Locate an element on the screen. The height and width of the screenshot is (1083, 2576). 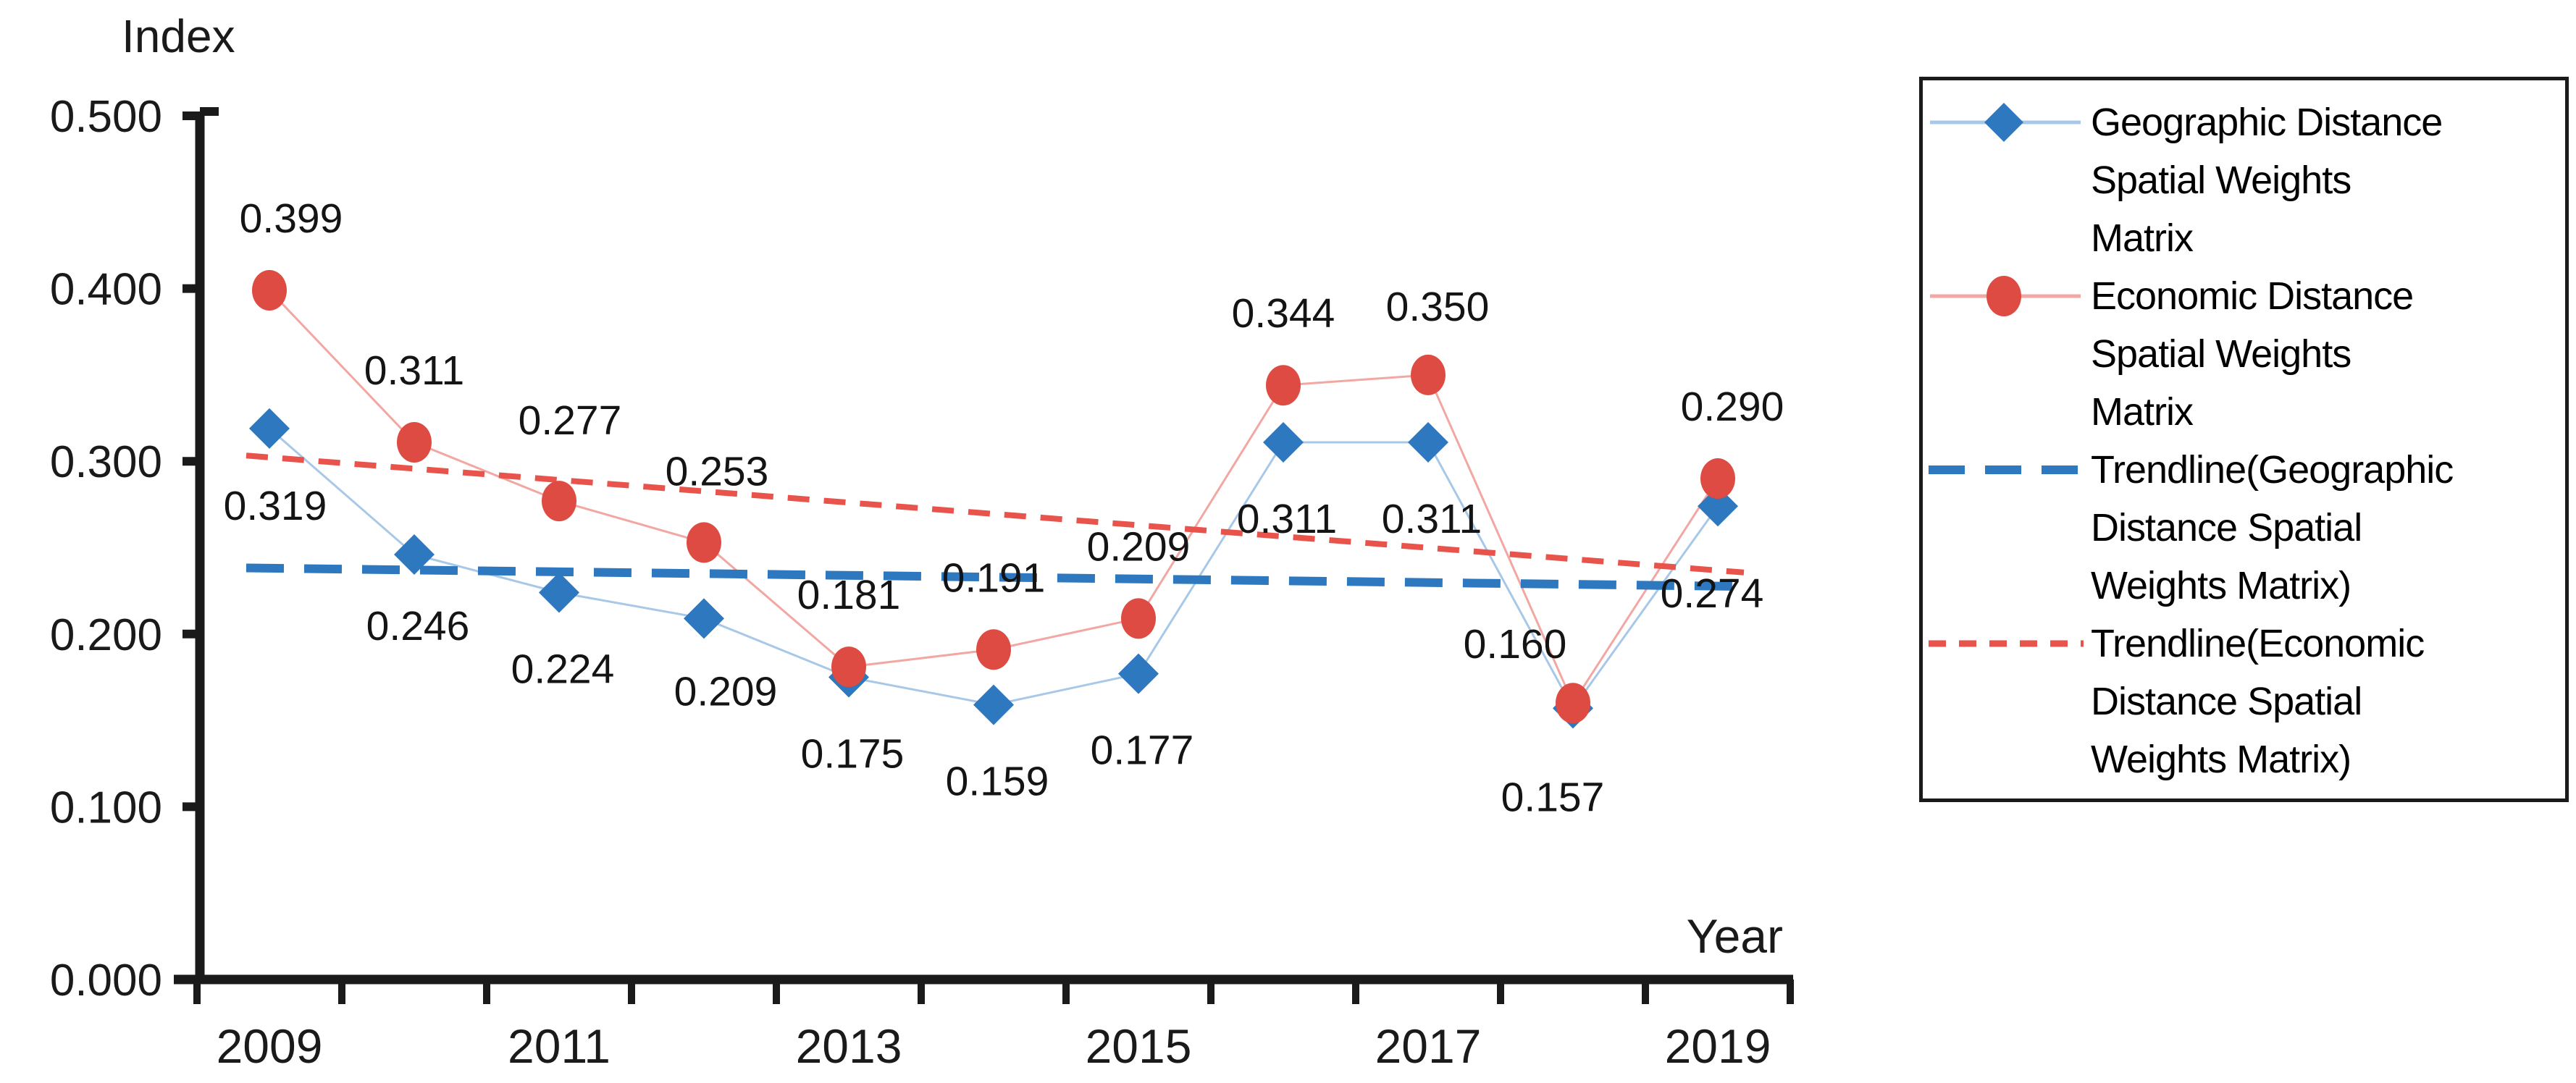
data-label: 0.290 is located at coordinates (1732, 407).